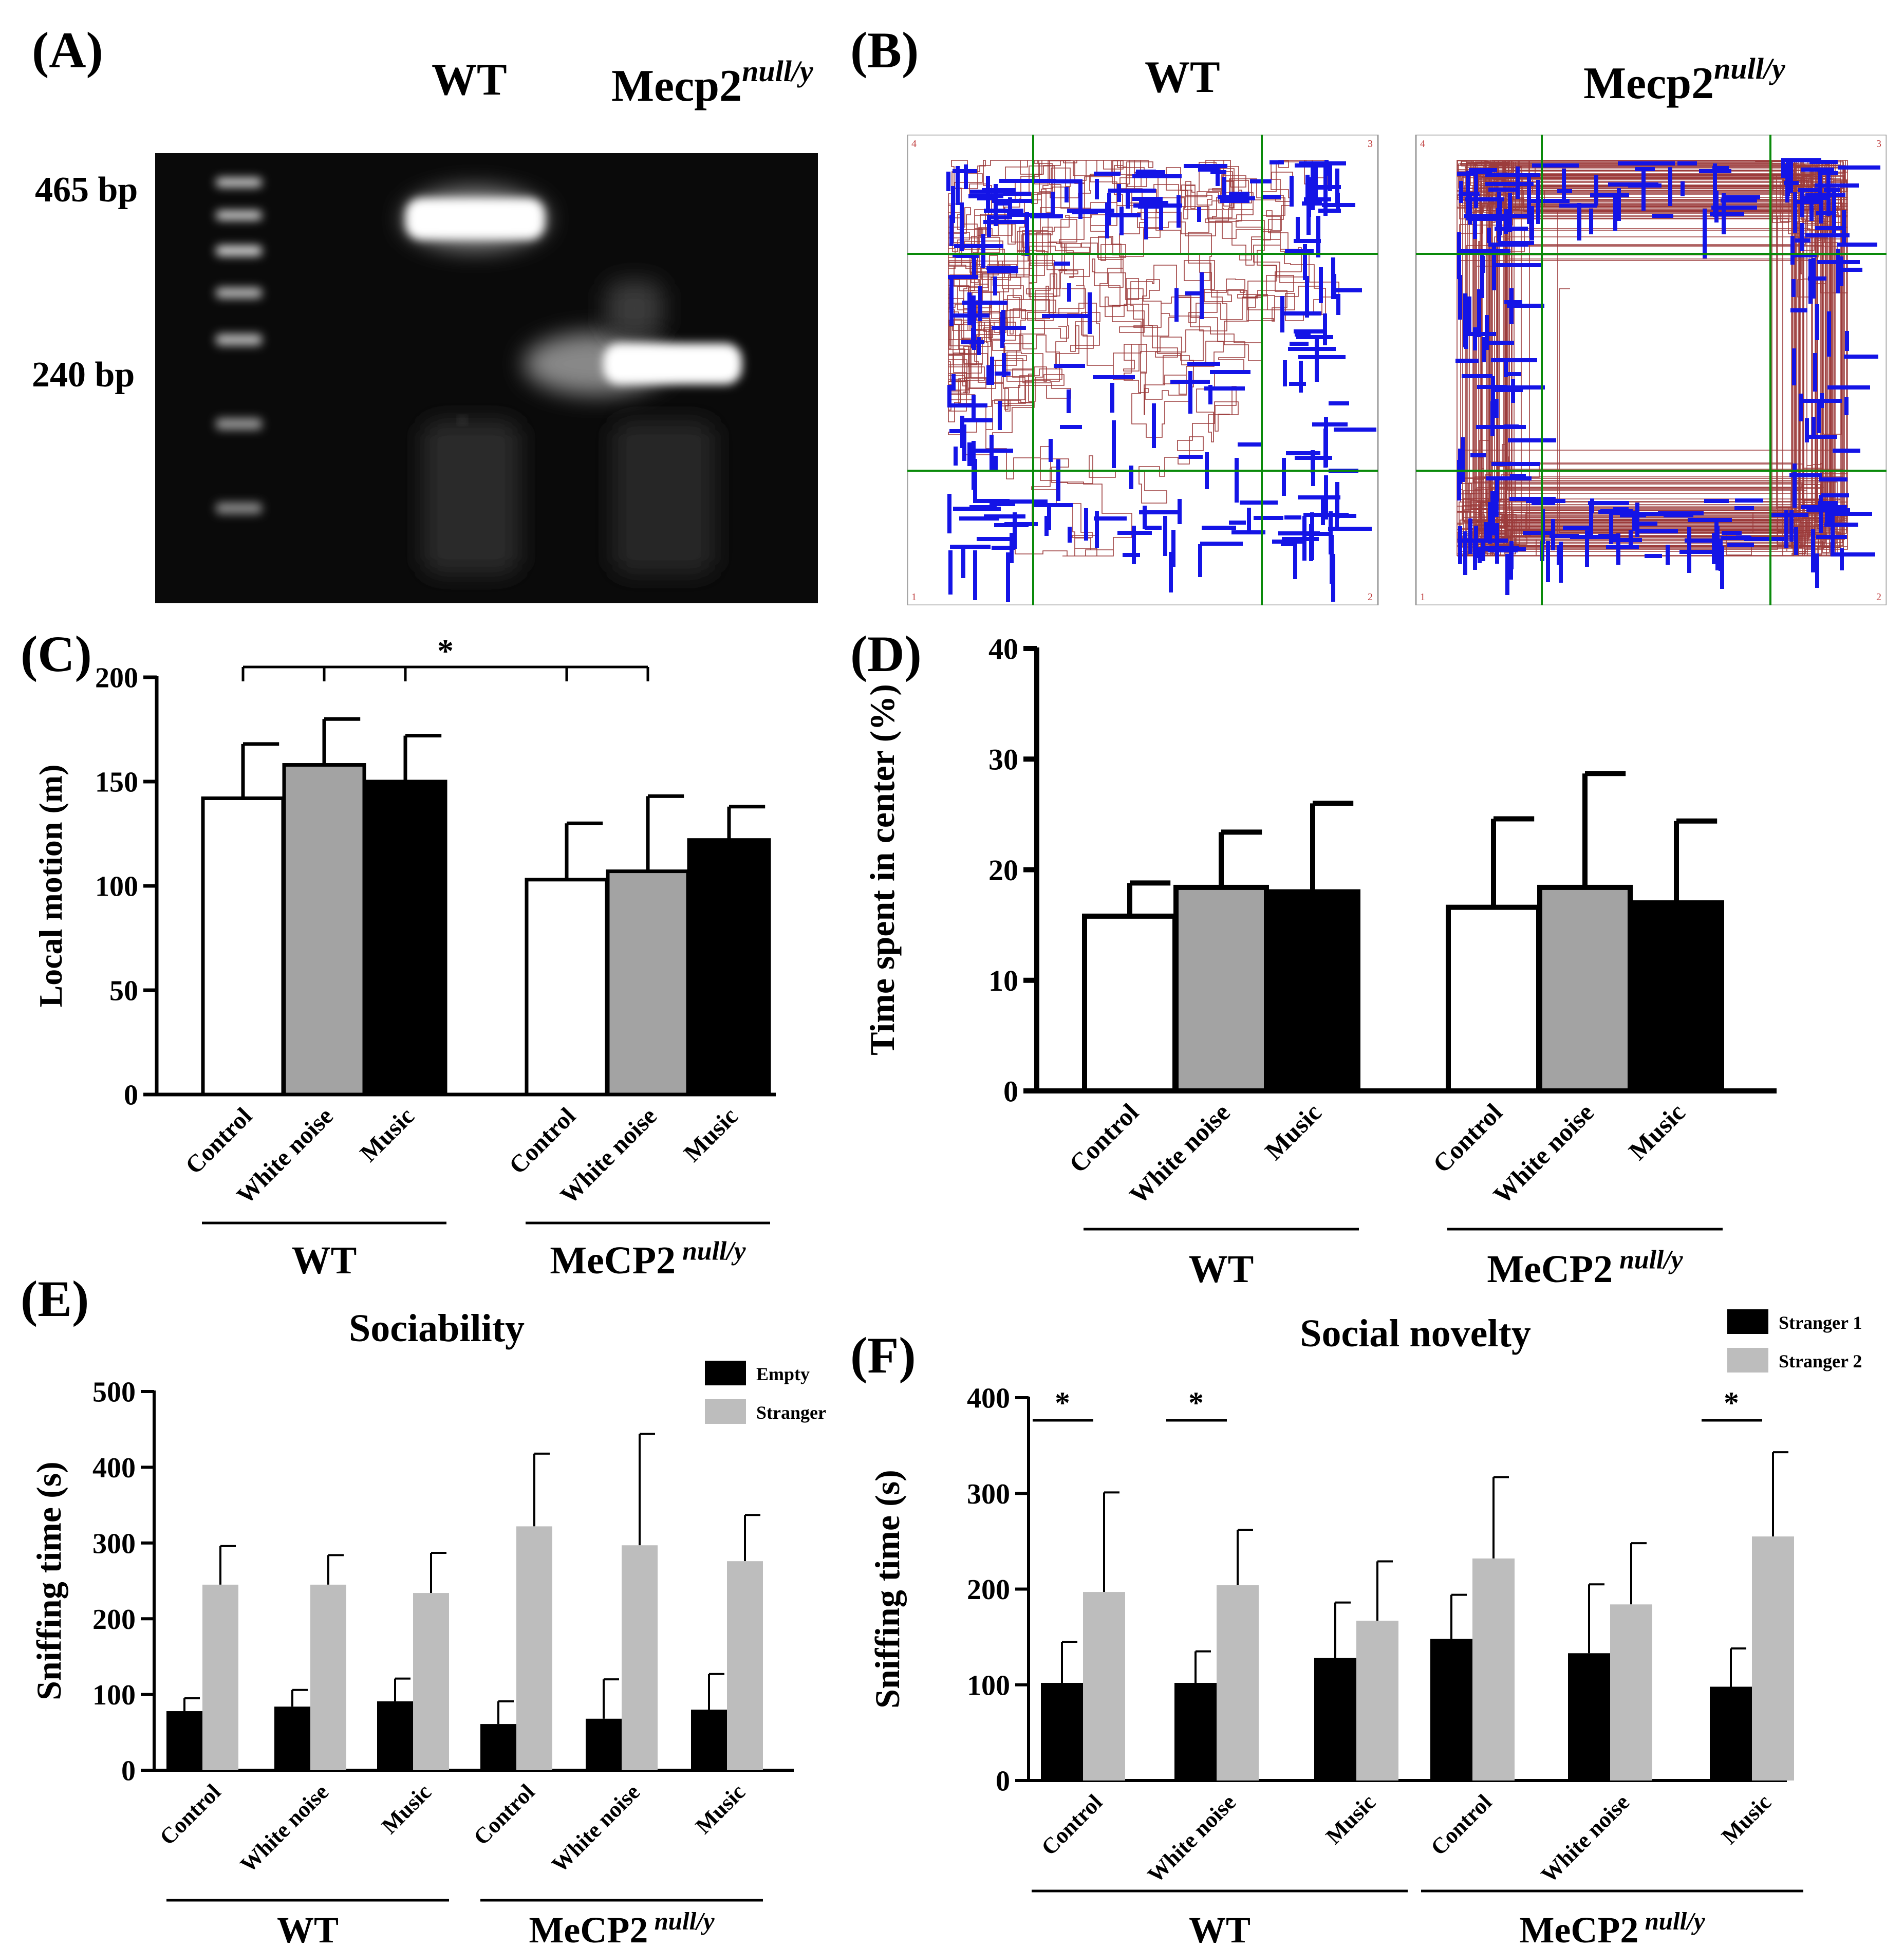  I want to click on panel-d-letter: (D), so click(886, 653).